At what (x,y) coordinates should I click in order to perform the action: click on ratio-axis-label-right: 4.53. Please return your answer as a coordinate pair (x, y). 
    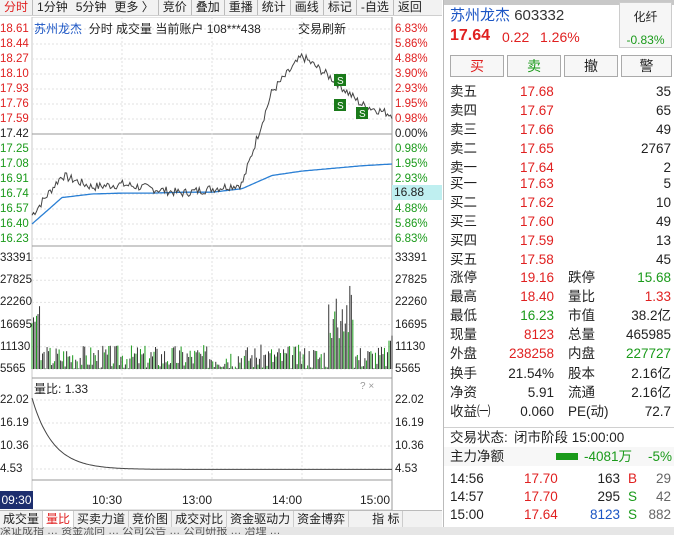
    Looking at the image, I should click on (406, 469).